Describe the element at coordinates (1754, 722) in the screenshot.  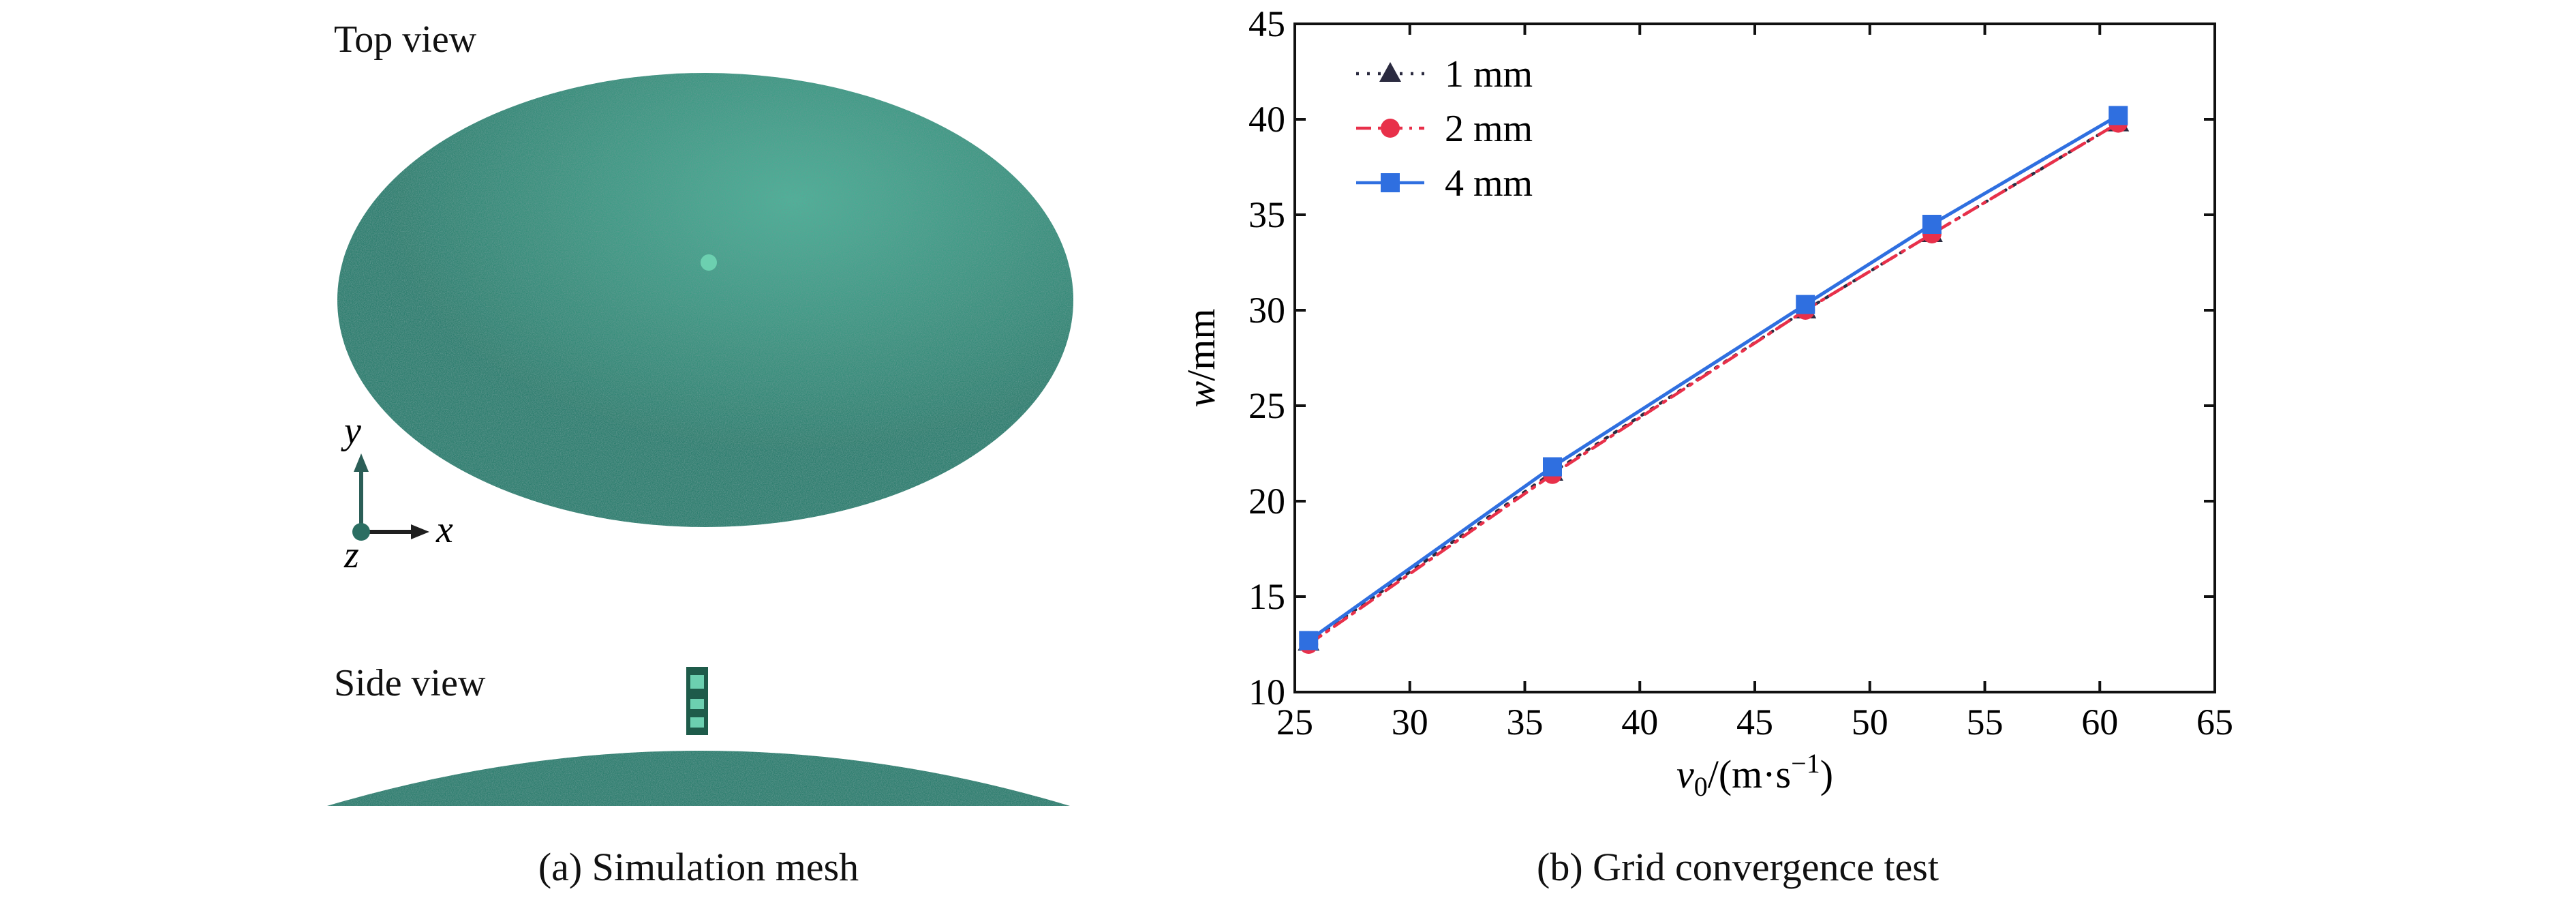
I see `x-tick-label: 45` at that location.